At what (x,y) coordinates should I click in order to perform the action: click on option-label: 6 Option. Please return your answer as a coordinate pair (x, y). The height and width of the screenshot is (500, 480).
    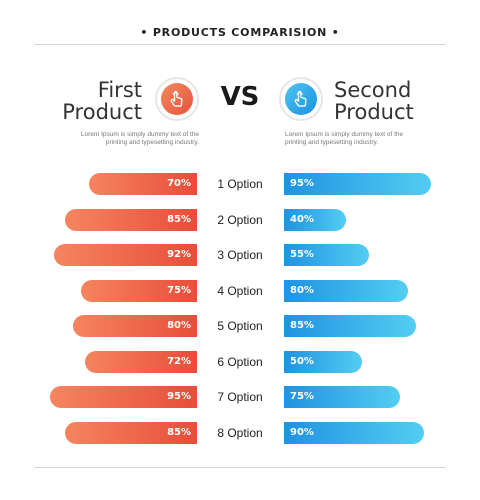
    Looking at the image, I should click on (240, 361).